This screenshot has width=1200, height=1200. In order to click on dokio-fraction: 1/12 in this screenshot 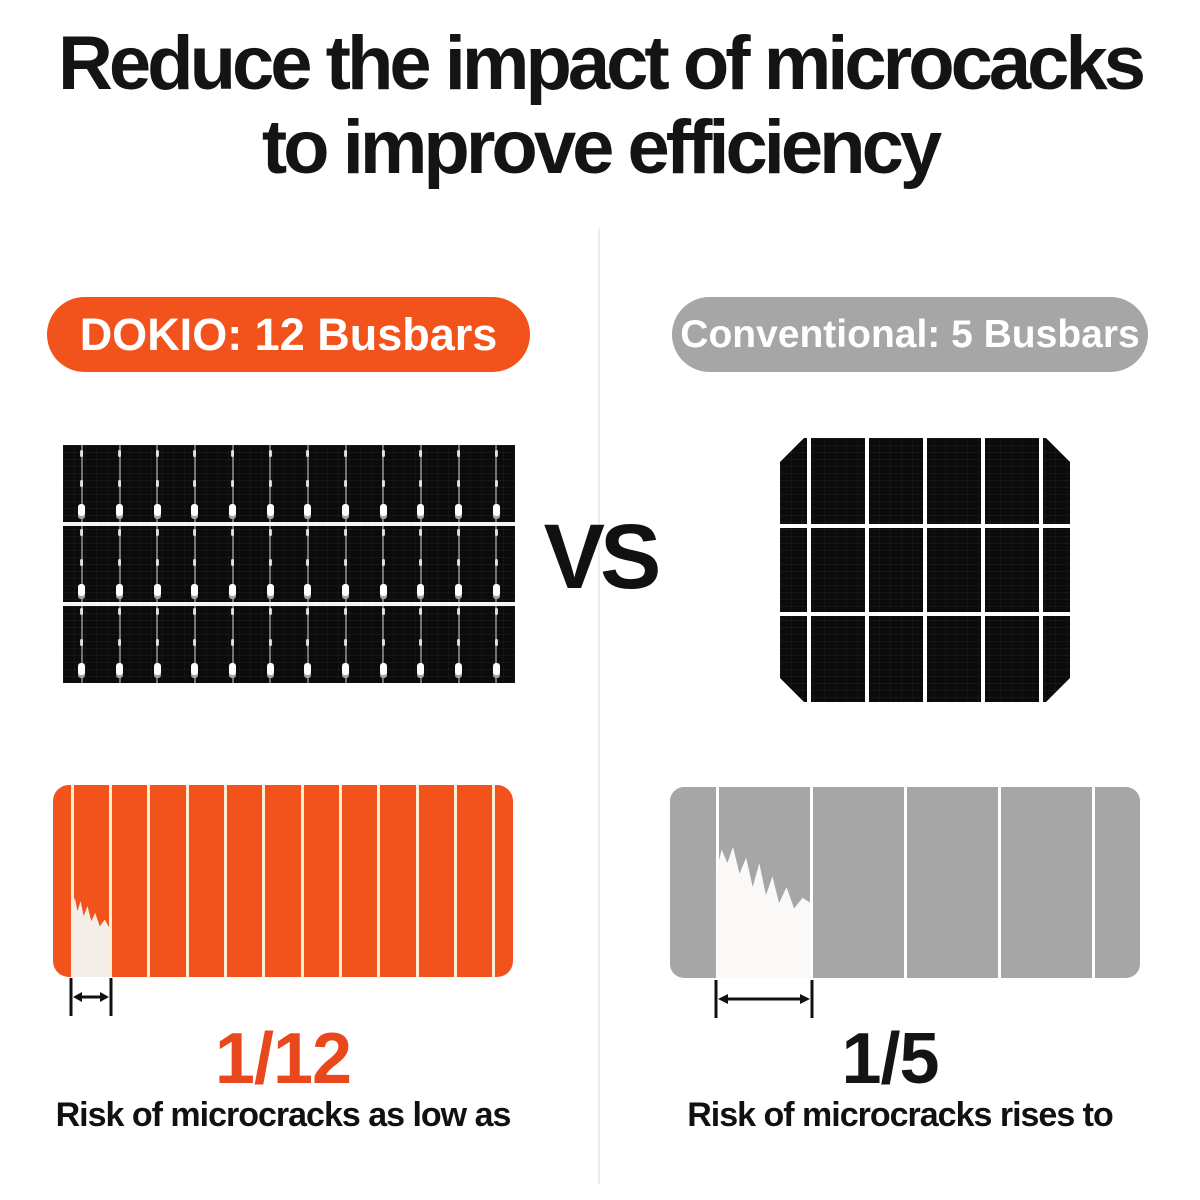, I will do `click(283, 1059)`.